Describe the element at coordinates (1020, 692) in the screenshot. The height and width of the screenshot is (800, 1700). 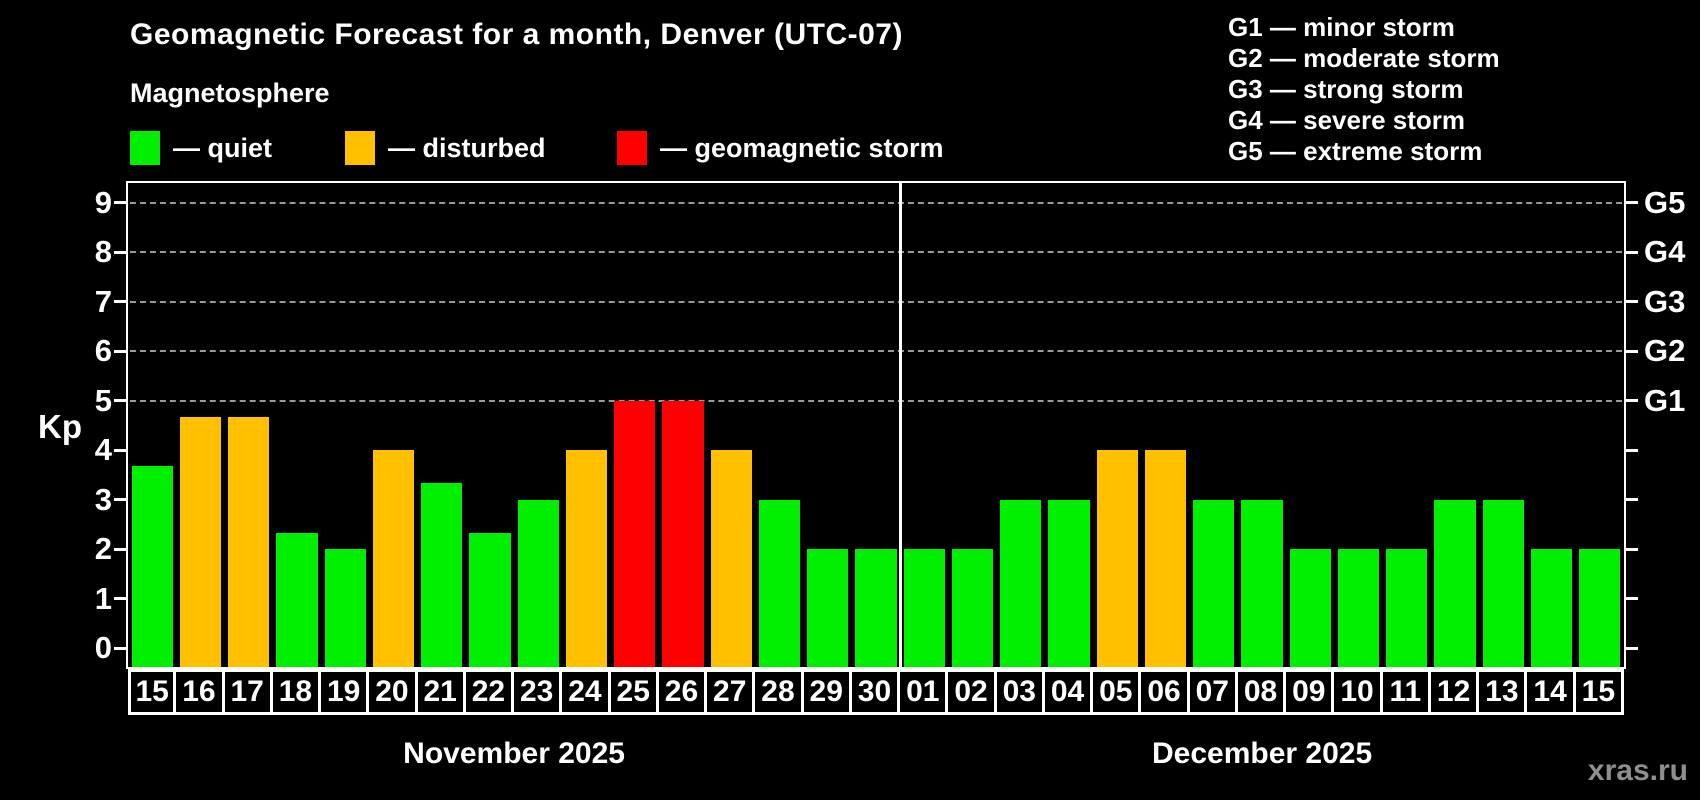
I see `day-label: 03` at that location.